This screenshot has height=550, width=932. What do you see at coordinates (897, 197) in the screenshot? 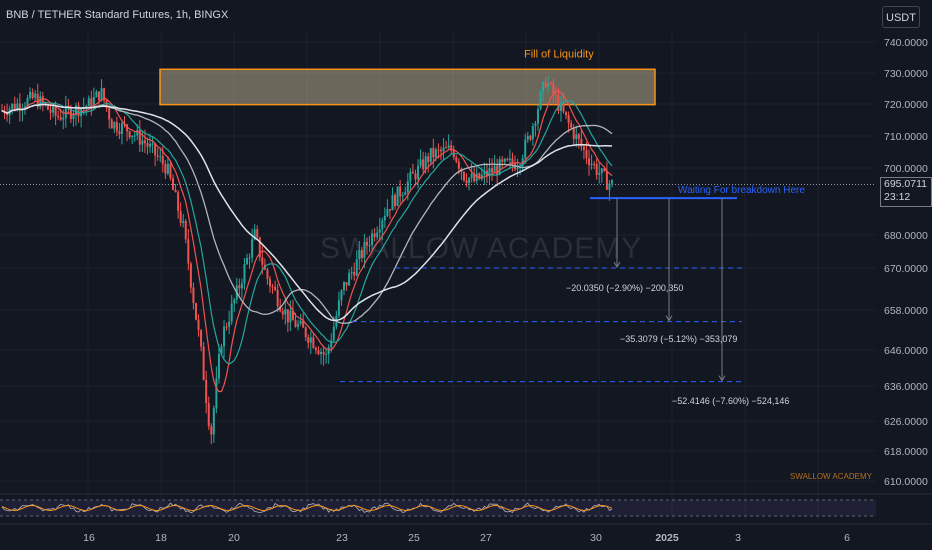
I see `bar-countdown: 23:12` at bounding box center [897, 197].